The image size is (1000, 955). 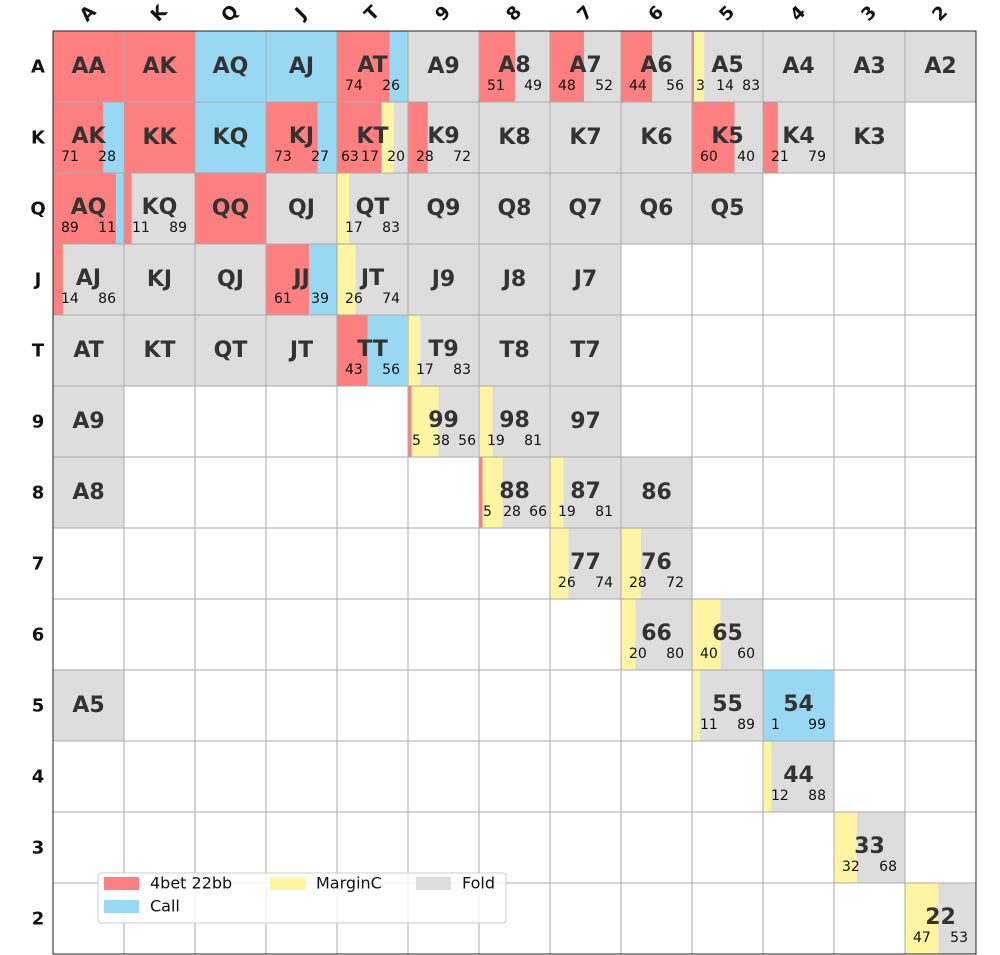 I want to click on frequency-label: 73, so click(x=283, y=157).